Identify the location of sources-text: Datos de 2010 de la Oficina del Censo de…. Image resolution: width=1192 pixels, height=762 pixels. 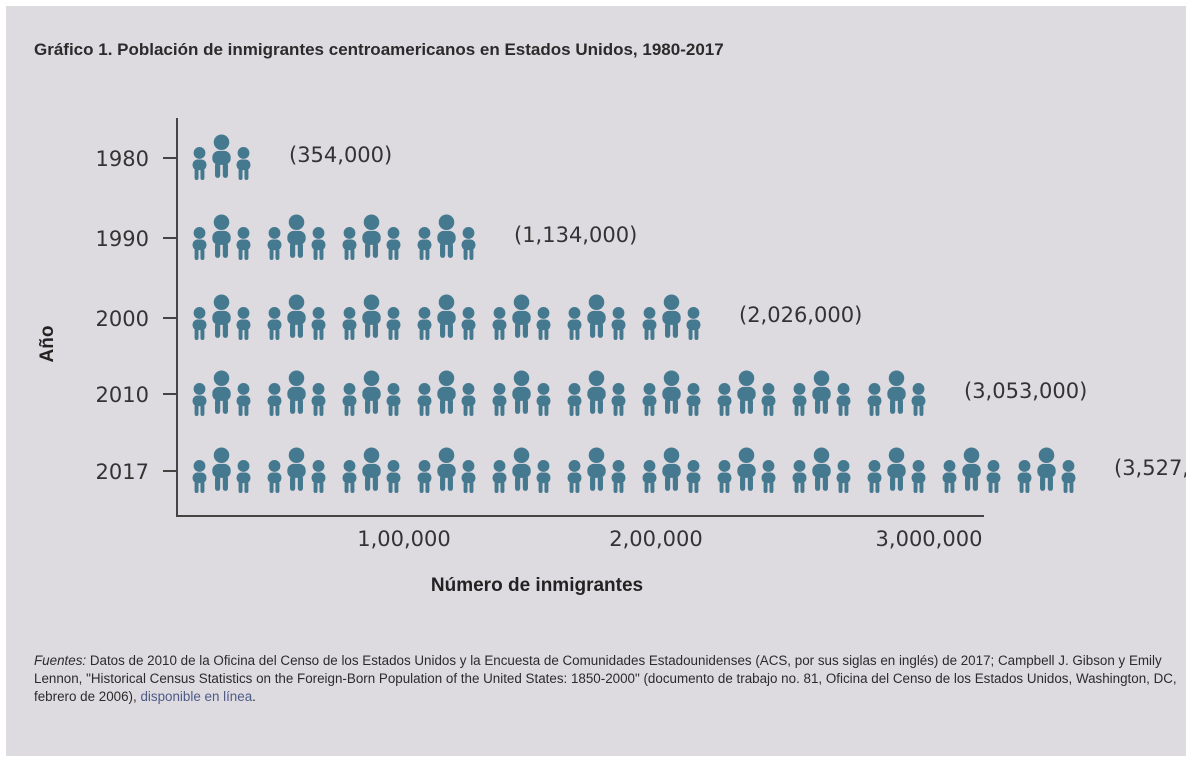
(605, 678).